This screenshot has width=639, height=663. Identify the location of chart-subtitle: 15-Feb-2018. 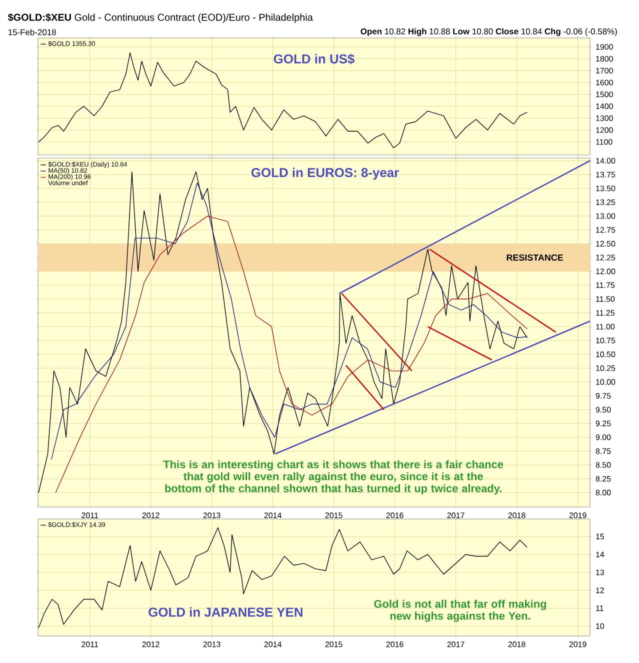
(32, 32).